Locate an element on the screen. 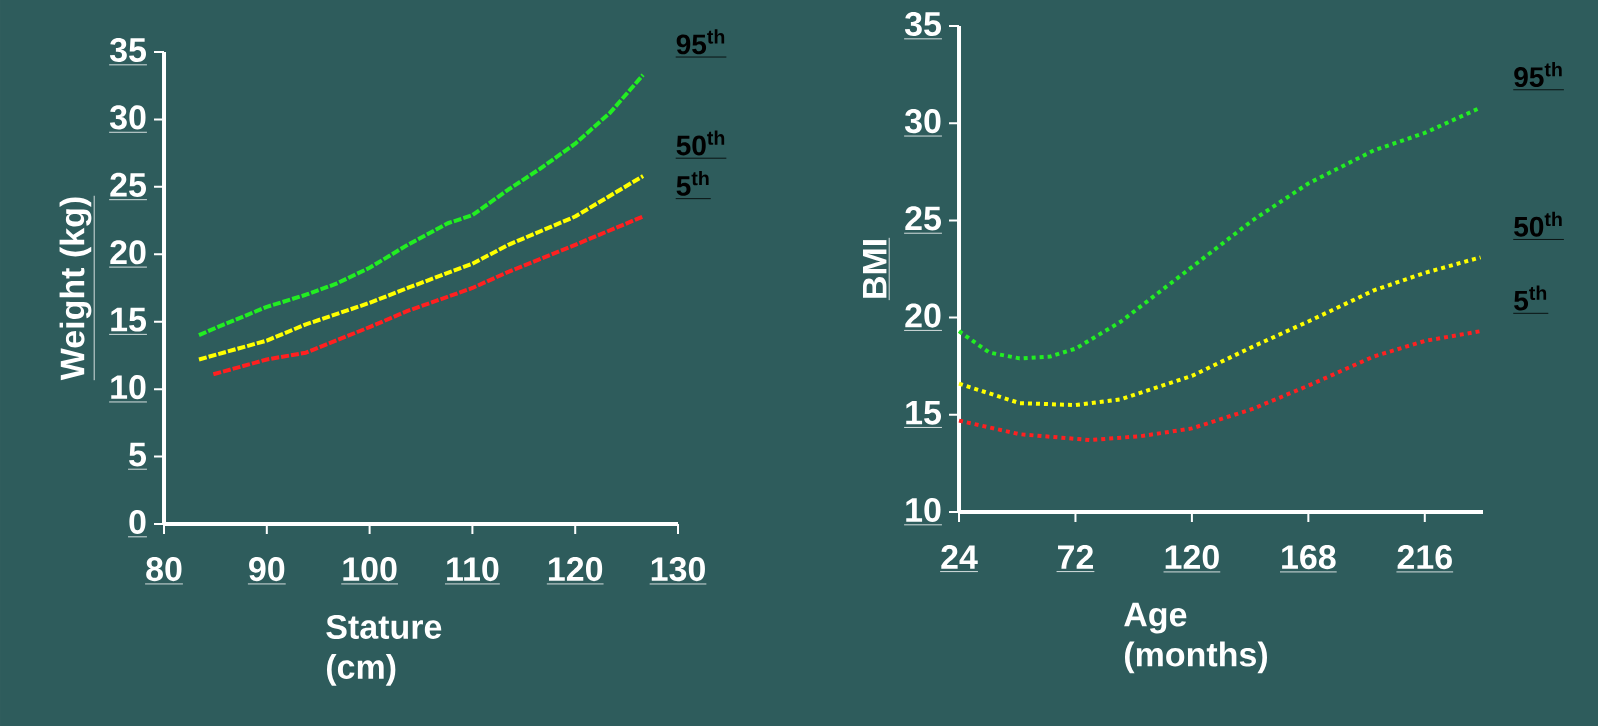 The width and height of the screenshot is (1598, 726). x-tick-label: 168 is located at coordinates (1309, 557).